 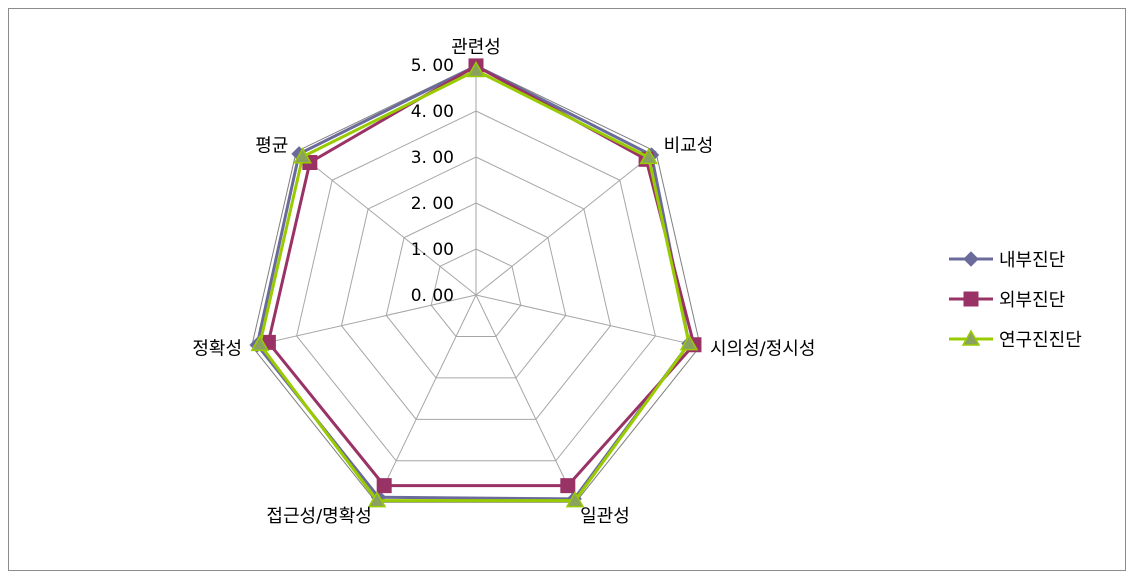 I want to click on tick-label: 4. 00, so click(x=432, y=112).